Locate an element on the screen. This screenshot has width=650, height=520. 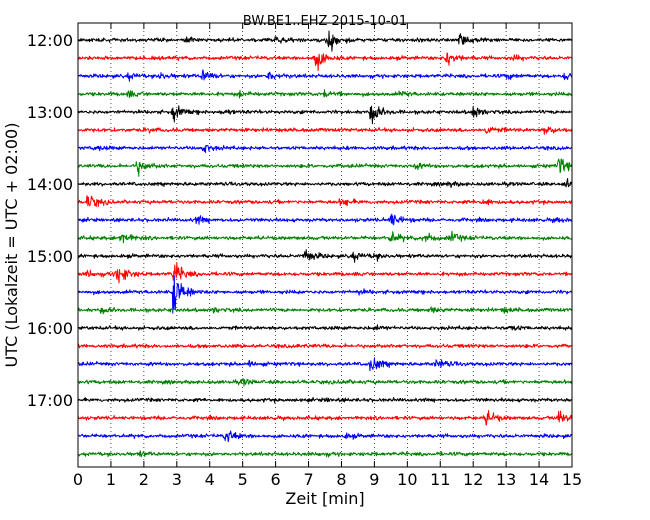
y-tick-label: 14:00 is located at coordinates (50, 184).